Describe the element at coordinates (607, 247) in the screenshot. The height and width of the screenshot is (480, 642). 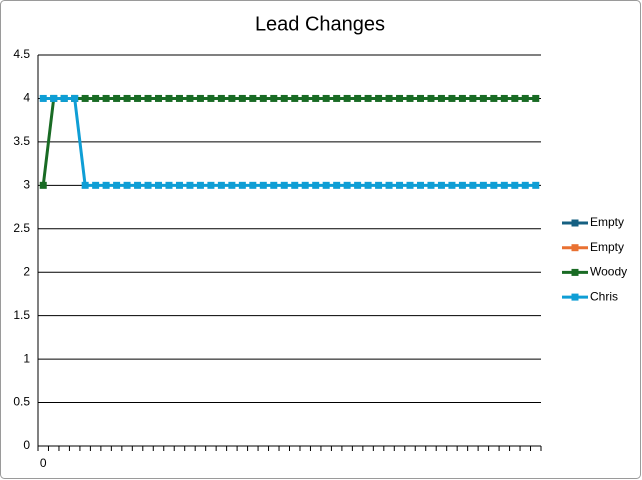
I see `legend-label: Empty` at that location.